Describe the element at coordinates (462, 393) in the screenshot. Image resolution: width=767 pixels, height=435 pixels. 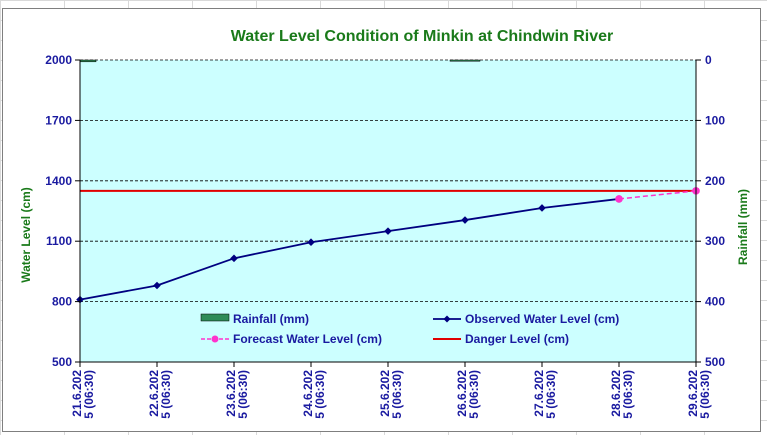
I see `x-tick-label-line: 26.6.202` at that location.